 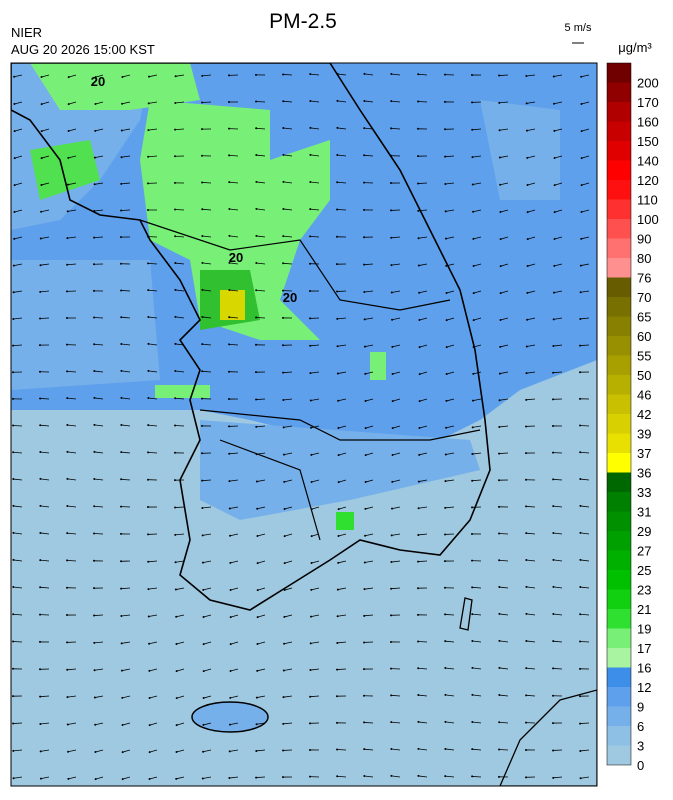 I want to click on colorbar-label: 70, so click(x=644, y=297).